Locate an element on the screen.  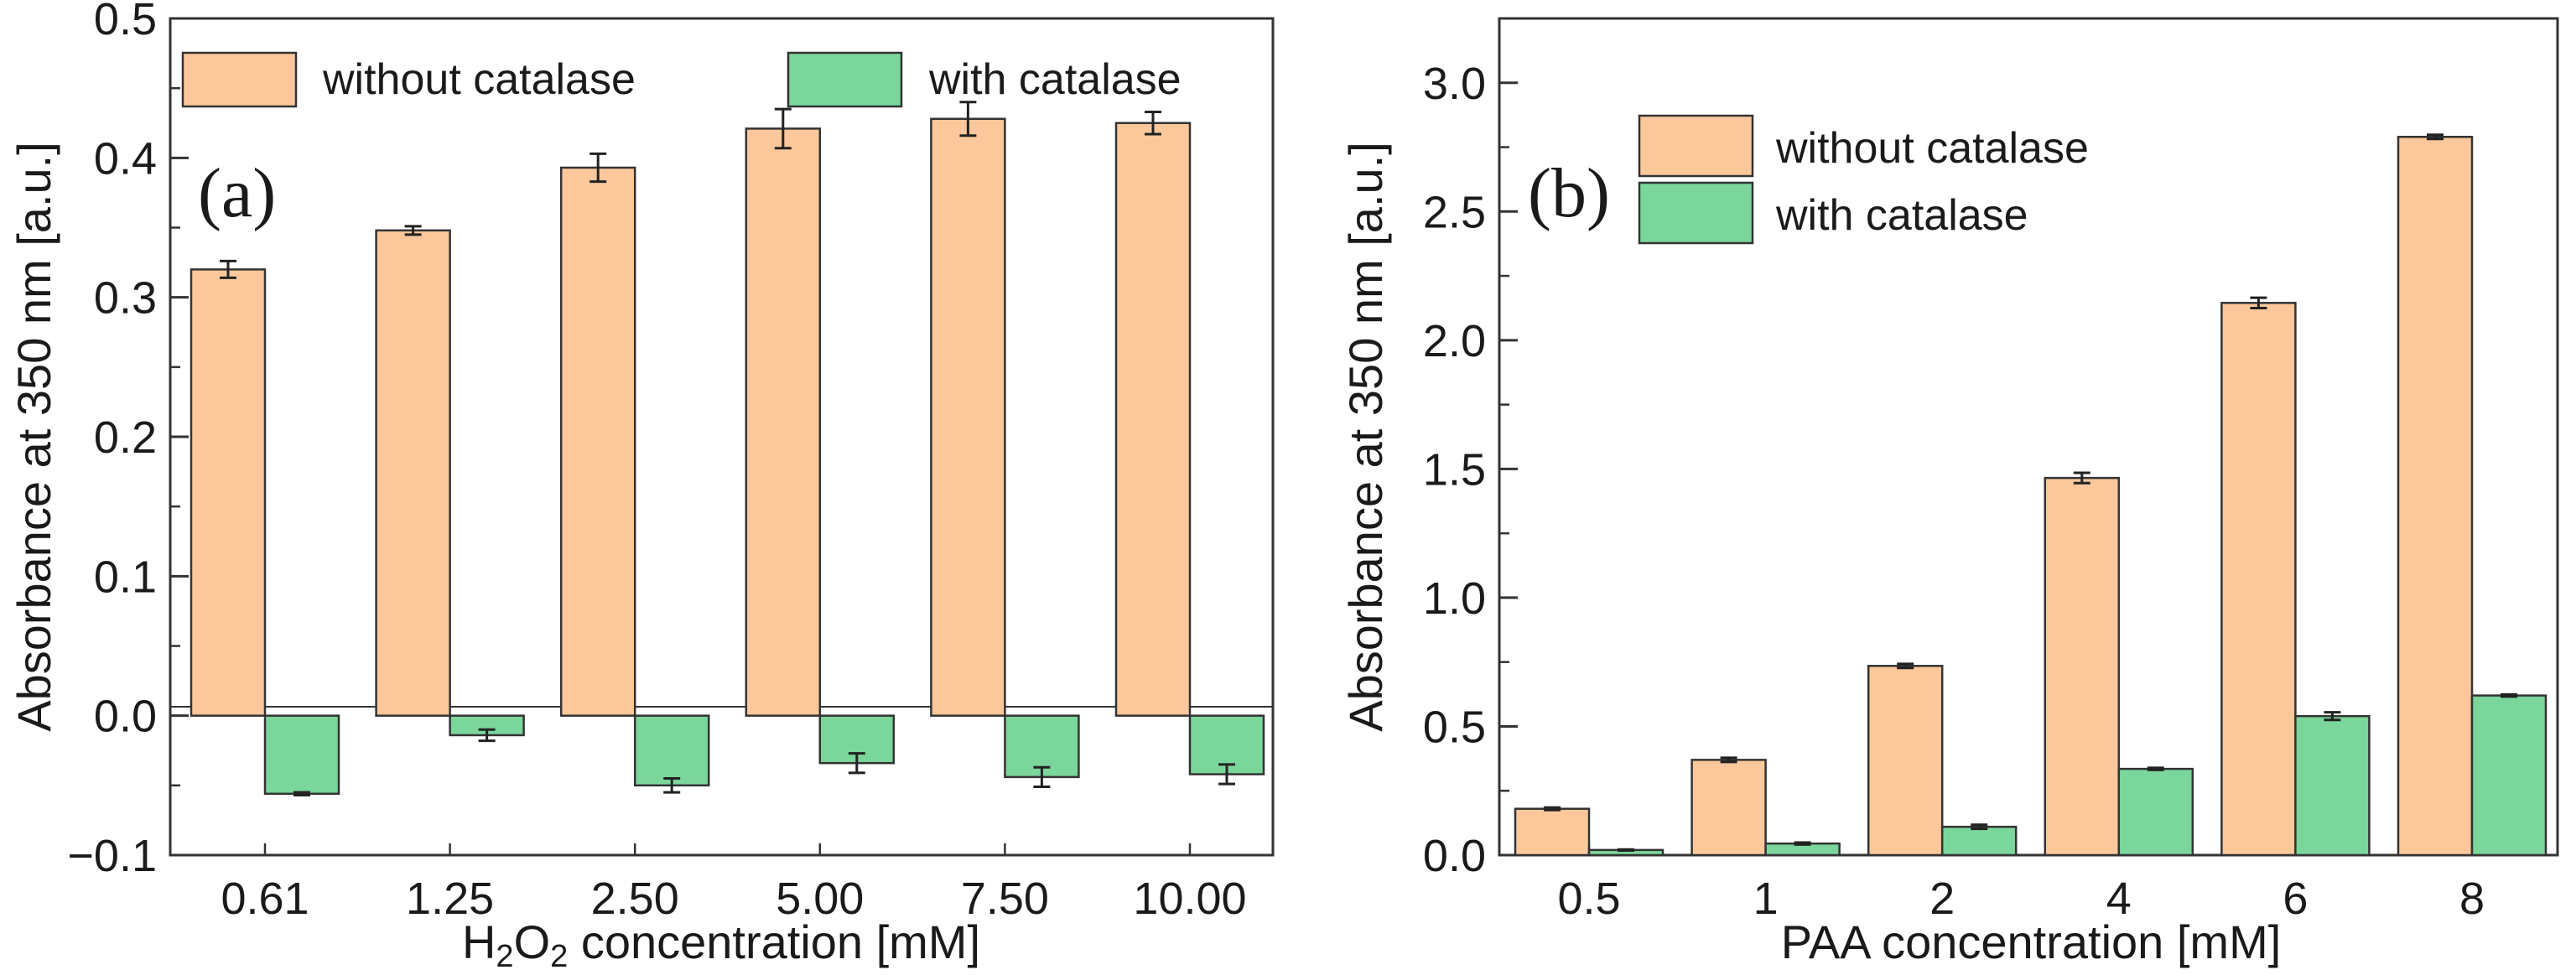
b-y-tick-label: 3.0 is located at coordinates (1454, 84).